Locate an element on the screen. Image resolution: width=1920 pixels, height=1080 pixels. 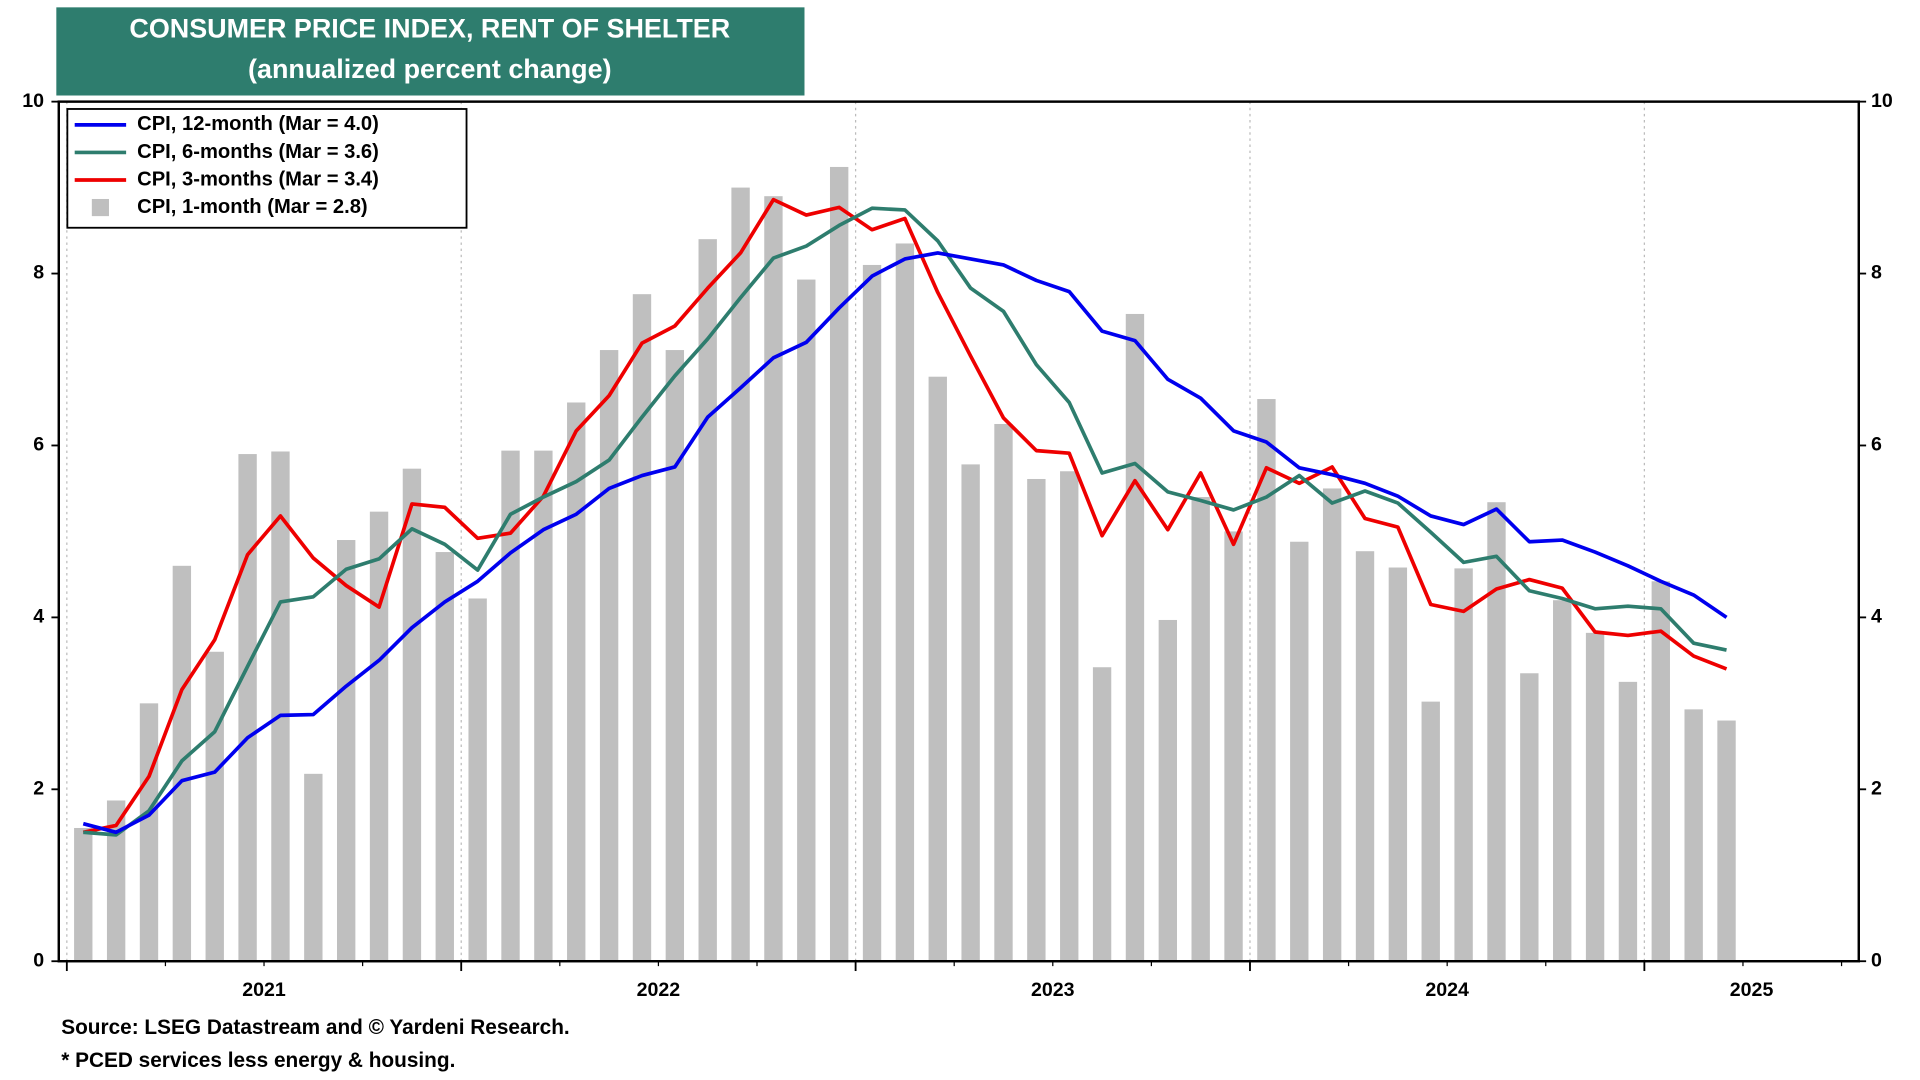
y-tick-label: 2 is located at coordinates (38, 788).